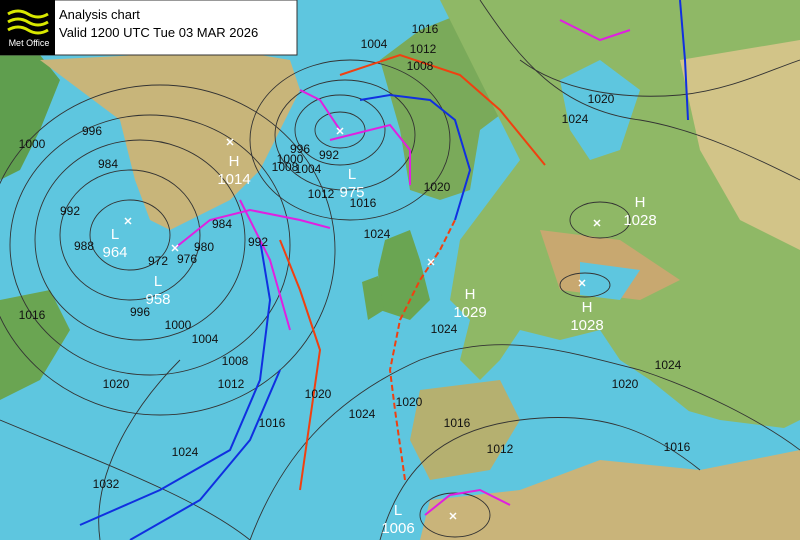  What do you see at coordinates (114, 252) in the screenshot?
I see `center-value: 964` at bounding box center [114, 252].